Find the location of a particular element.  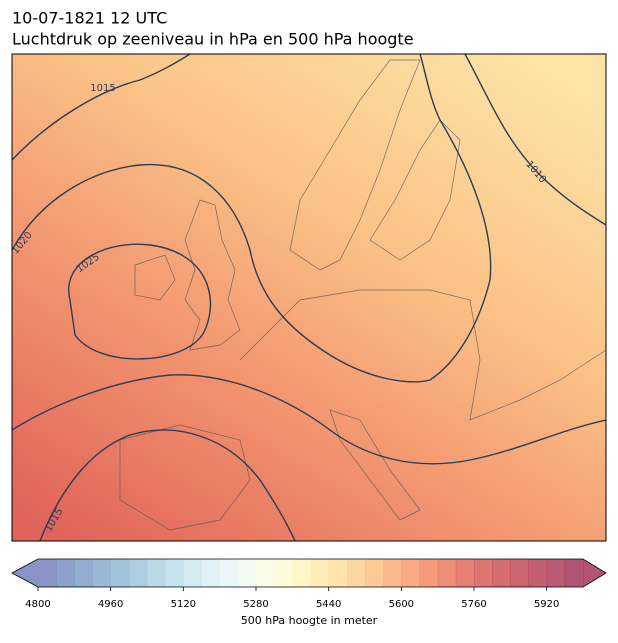

colorbar-tick-label: 5600 is located at coordinates (401, 604).